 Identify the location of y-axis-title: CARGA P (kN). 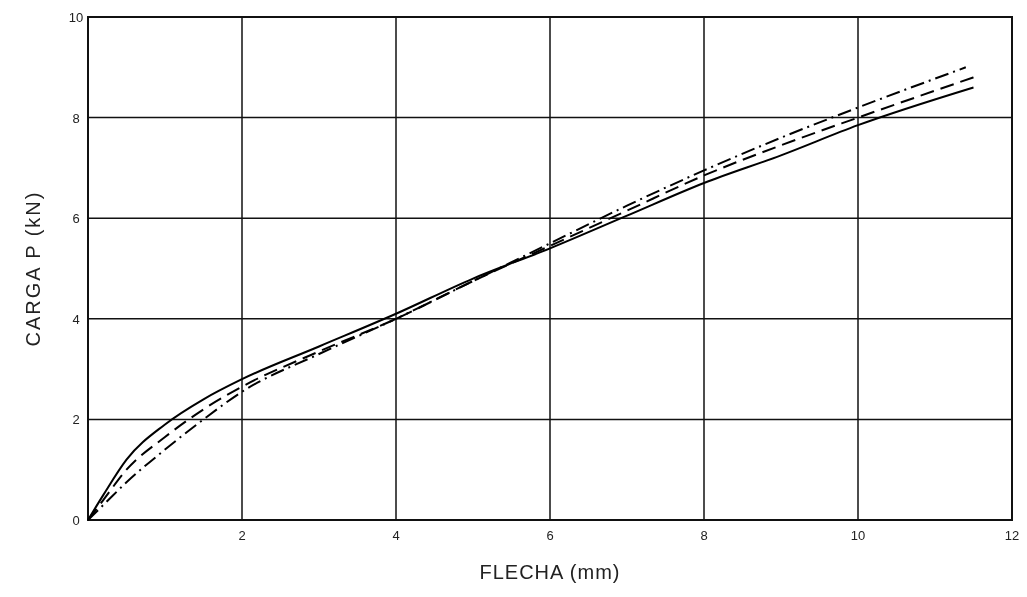
(33, 268).